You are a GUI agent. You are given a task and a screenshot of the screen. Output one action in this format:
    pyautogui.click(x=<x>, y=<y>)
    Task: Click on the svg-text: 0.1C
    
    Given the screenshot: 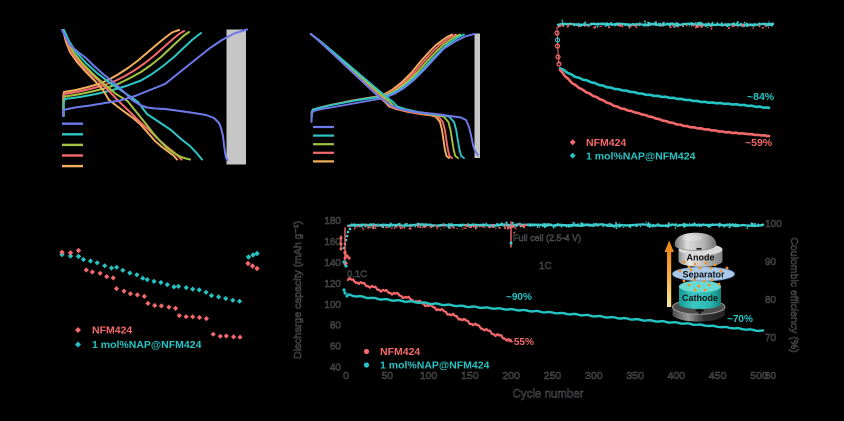 What is the action you would take?
    pyautogui.click(x=357, y=274)
    